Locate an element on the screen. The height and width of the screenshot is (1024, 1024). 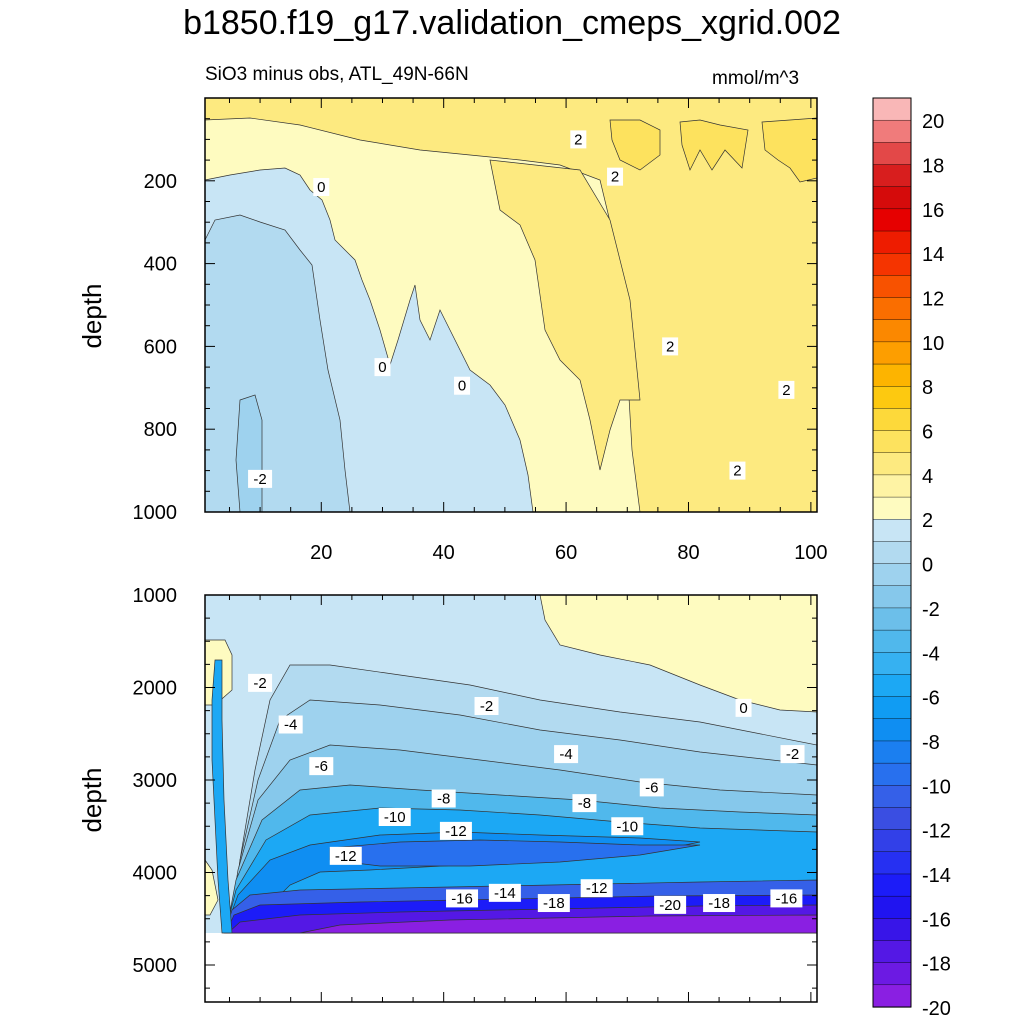
colorbar-label: 0 is located at coordinates (927, 566).